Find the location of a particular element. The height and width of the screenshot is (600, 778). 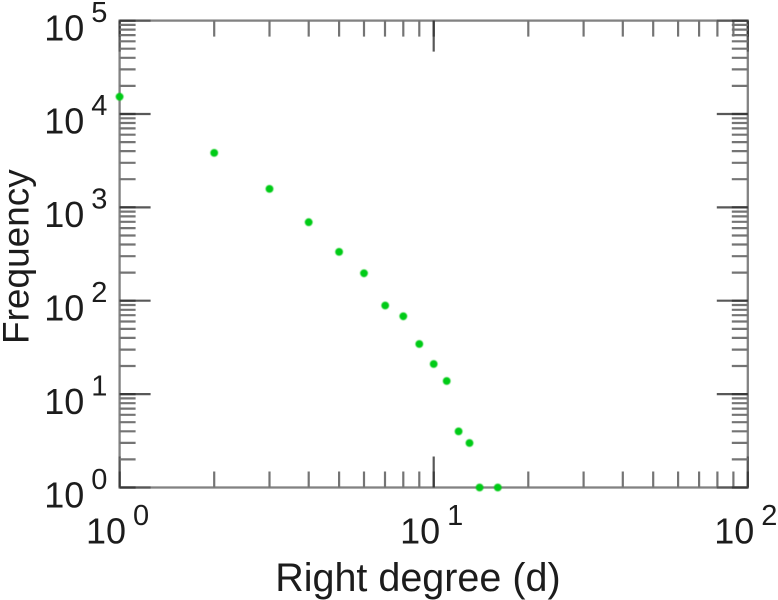

svg-text: Frequency is located at coordinates (18, 256).